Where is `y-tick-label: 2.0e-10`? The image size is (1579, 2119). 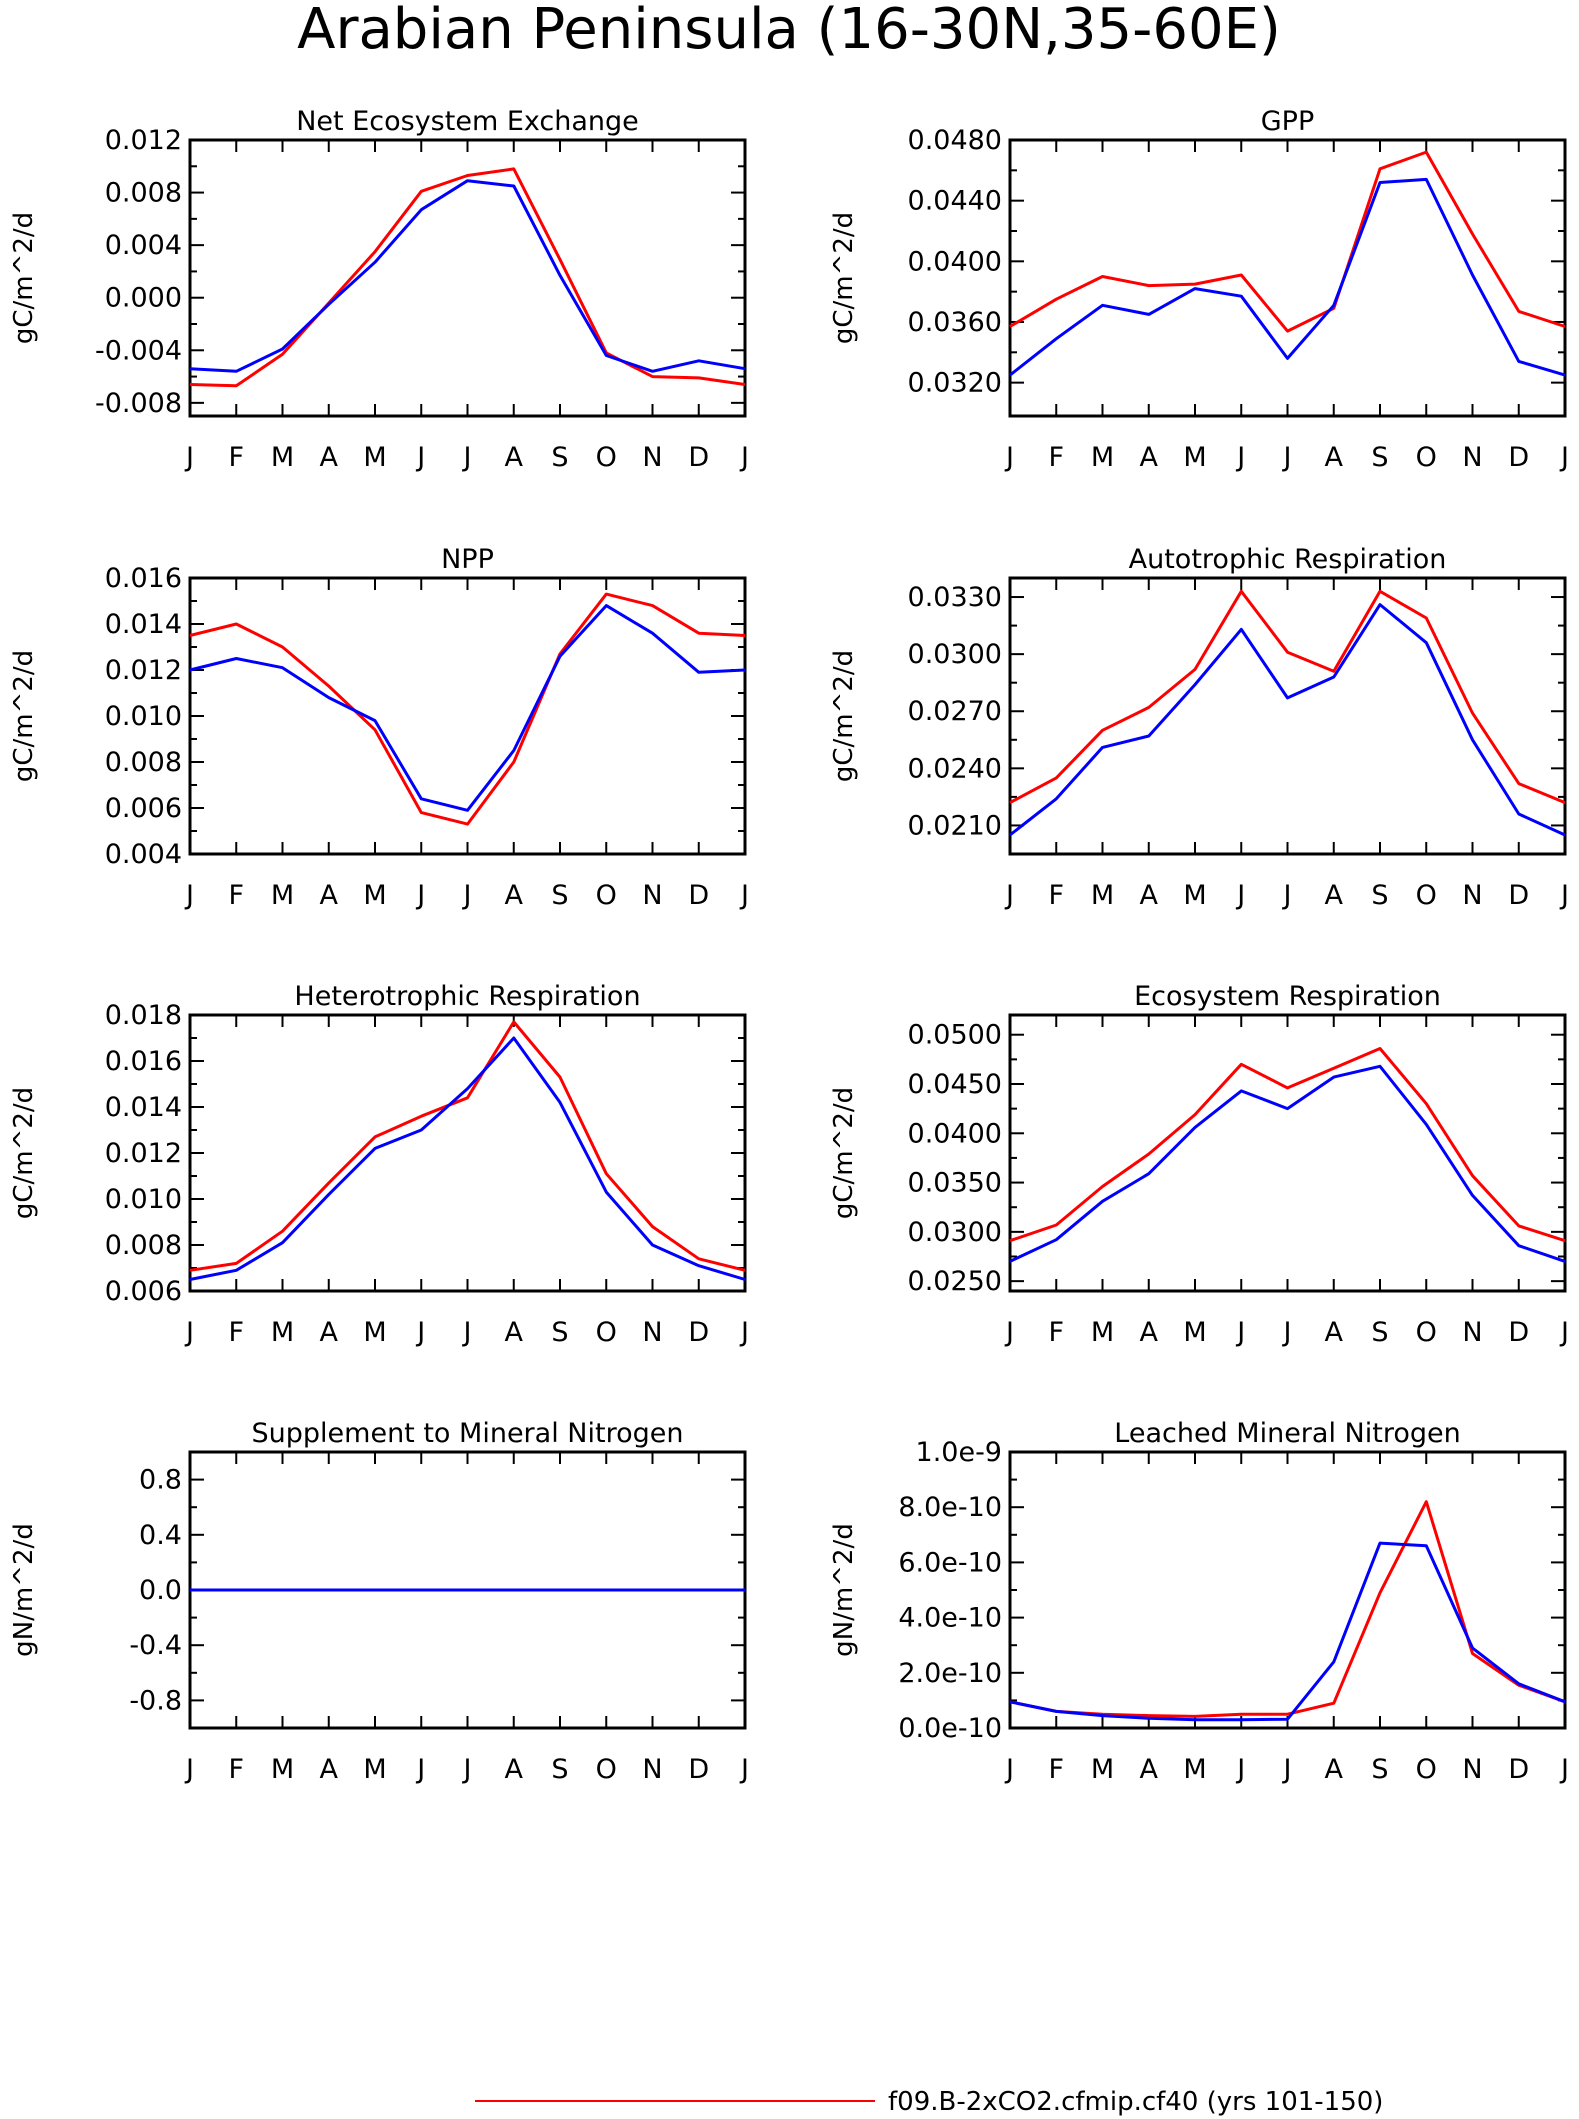 y-tick-label: 2.0e-10 is located at coordinates (950, 1673).